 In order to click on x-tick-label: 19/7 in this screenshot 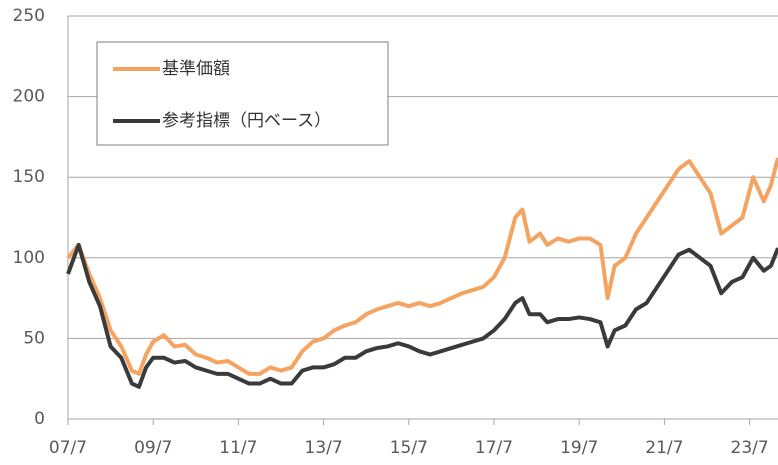, I will do `click(579, 448)`.